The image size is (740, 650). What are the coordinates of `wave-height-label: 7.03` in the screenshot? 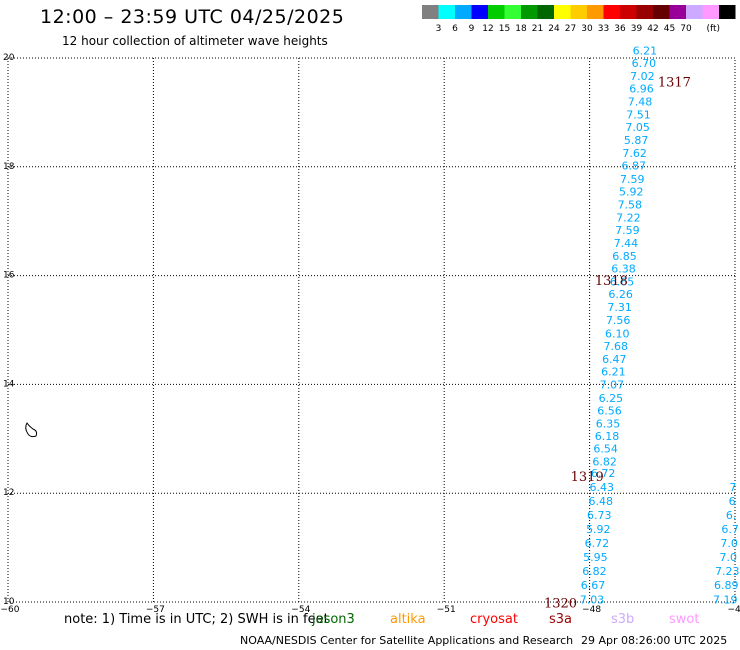 It's located at (592, 599).